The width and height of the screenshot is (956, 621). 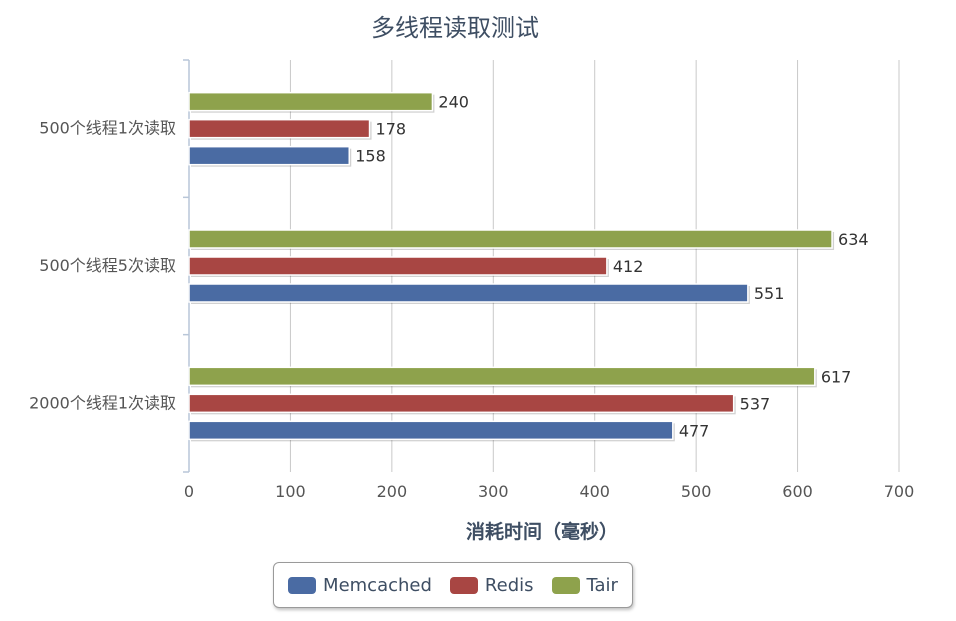 I want to click on y-category-label: 500个线程5次读取, so click(x=107, y=265).